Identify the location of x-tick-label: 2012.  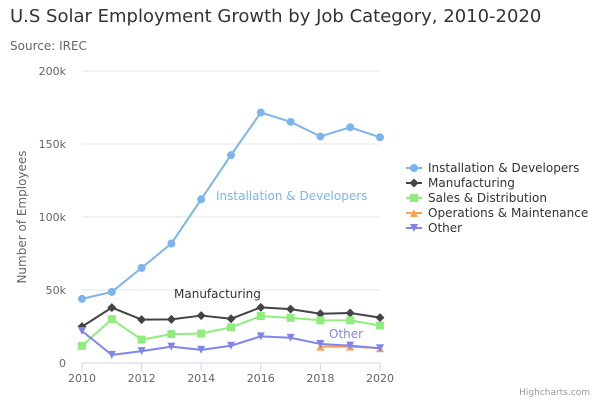
(142, 378).